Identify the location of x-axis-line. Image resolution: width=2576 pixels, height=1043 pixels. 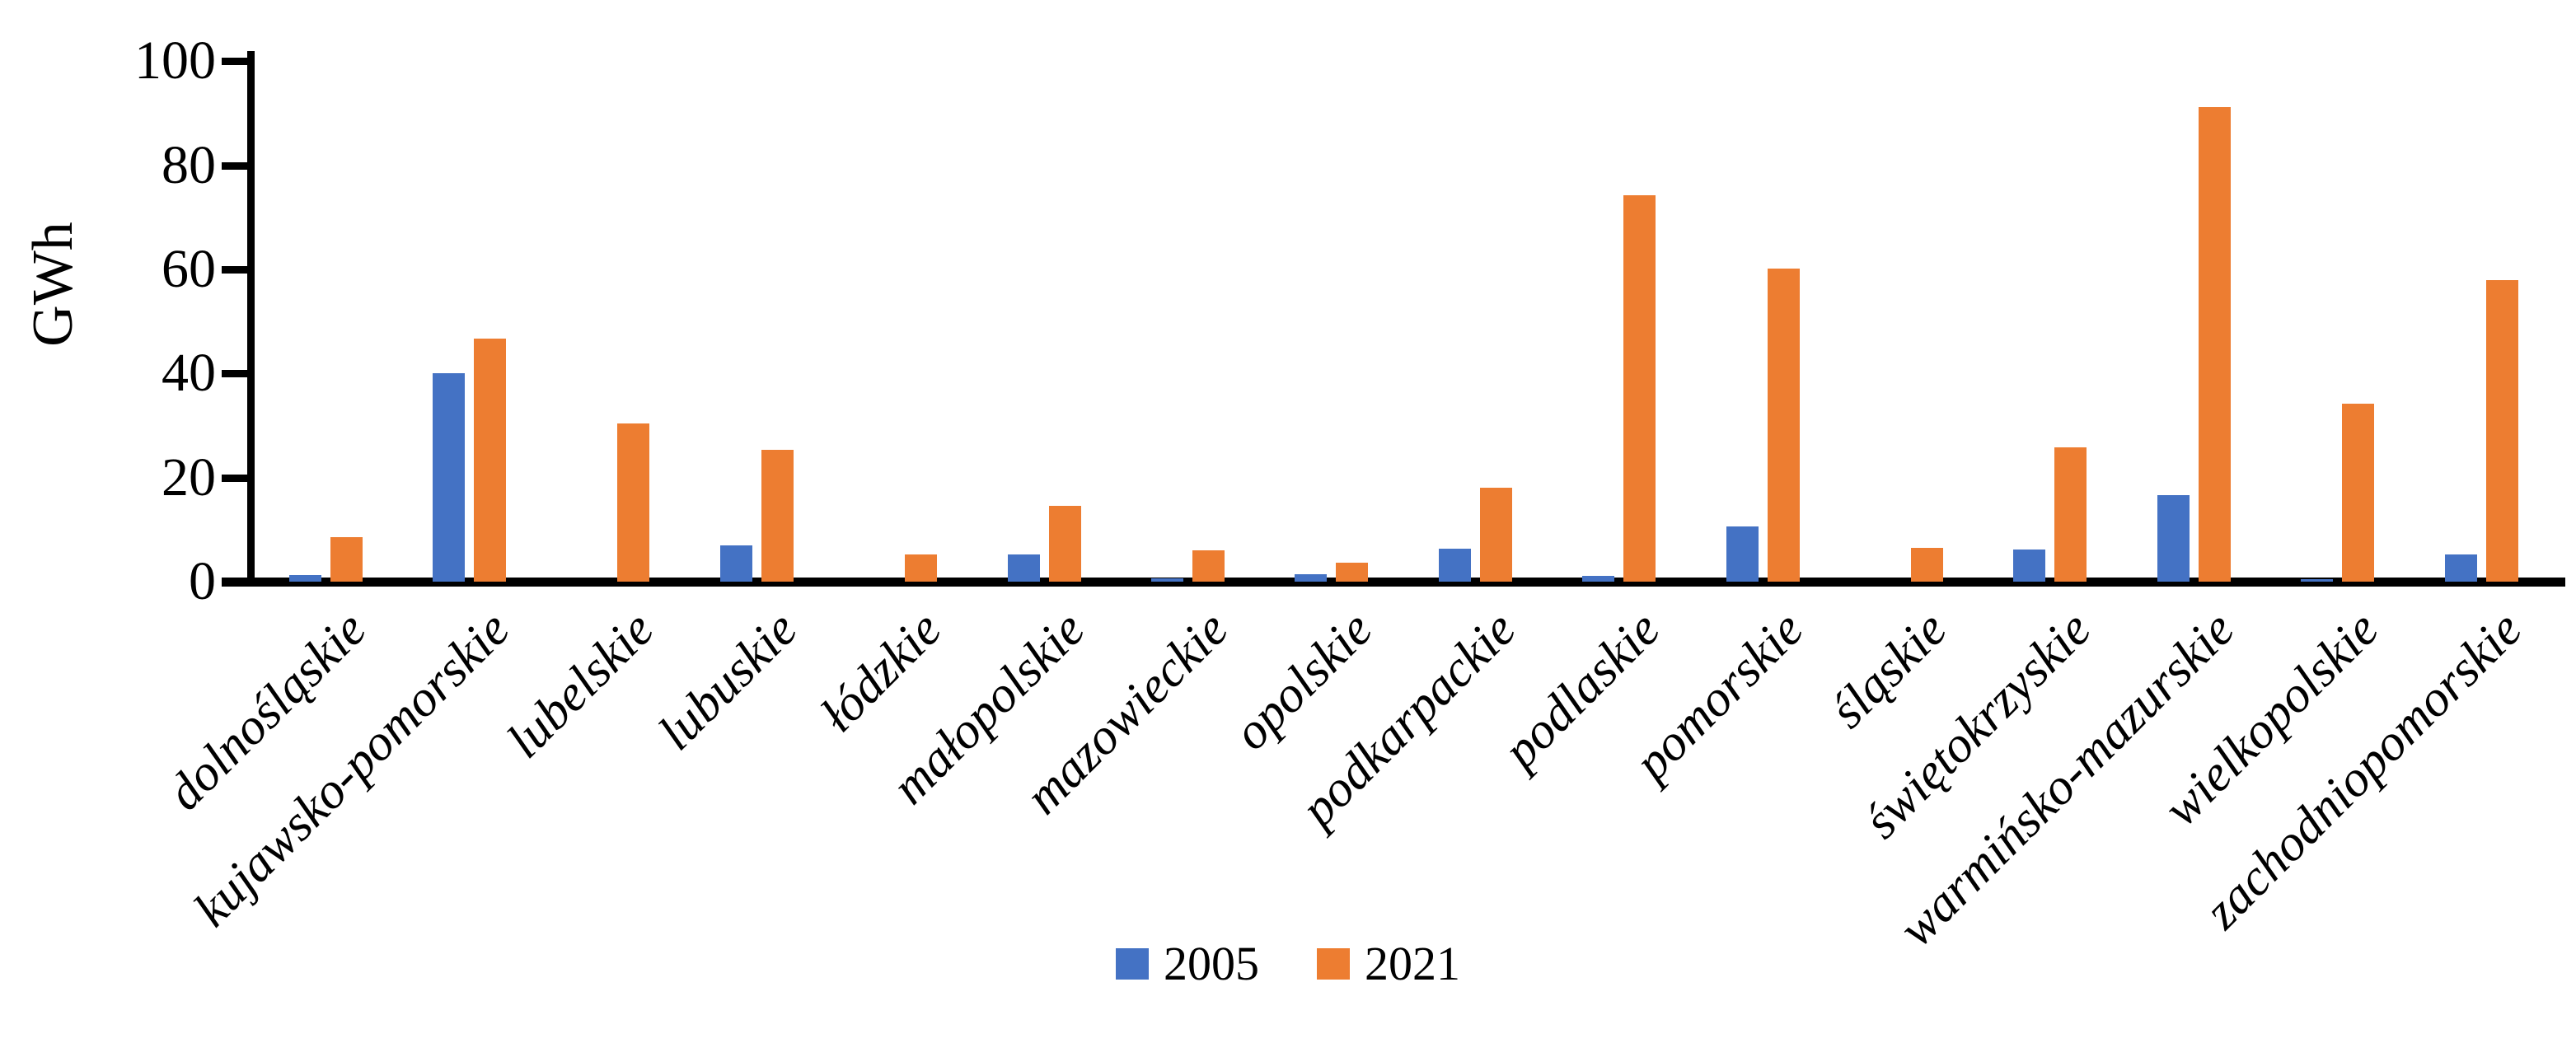
(1393, 582).